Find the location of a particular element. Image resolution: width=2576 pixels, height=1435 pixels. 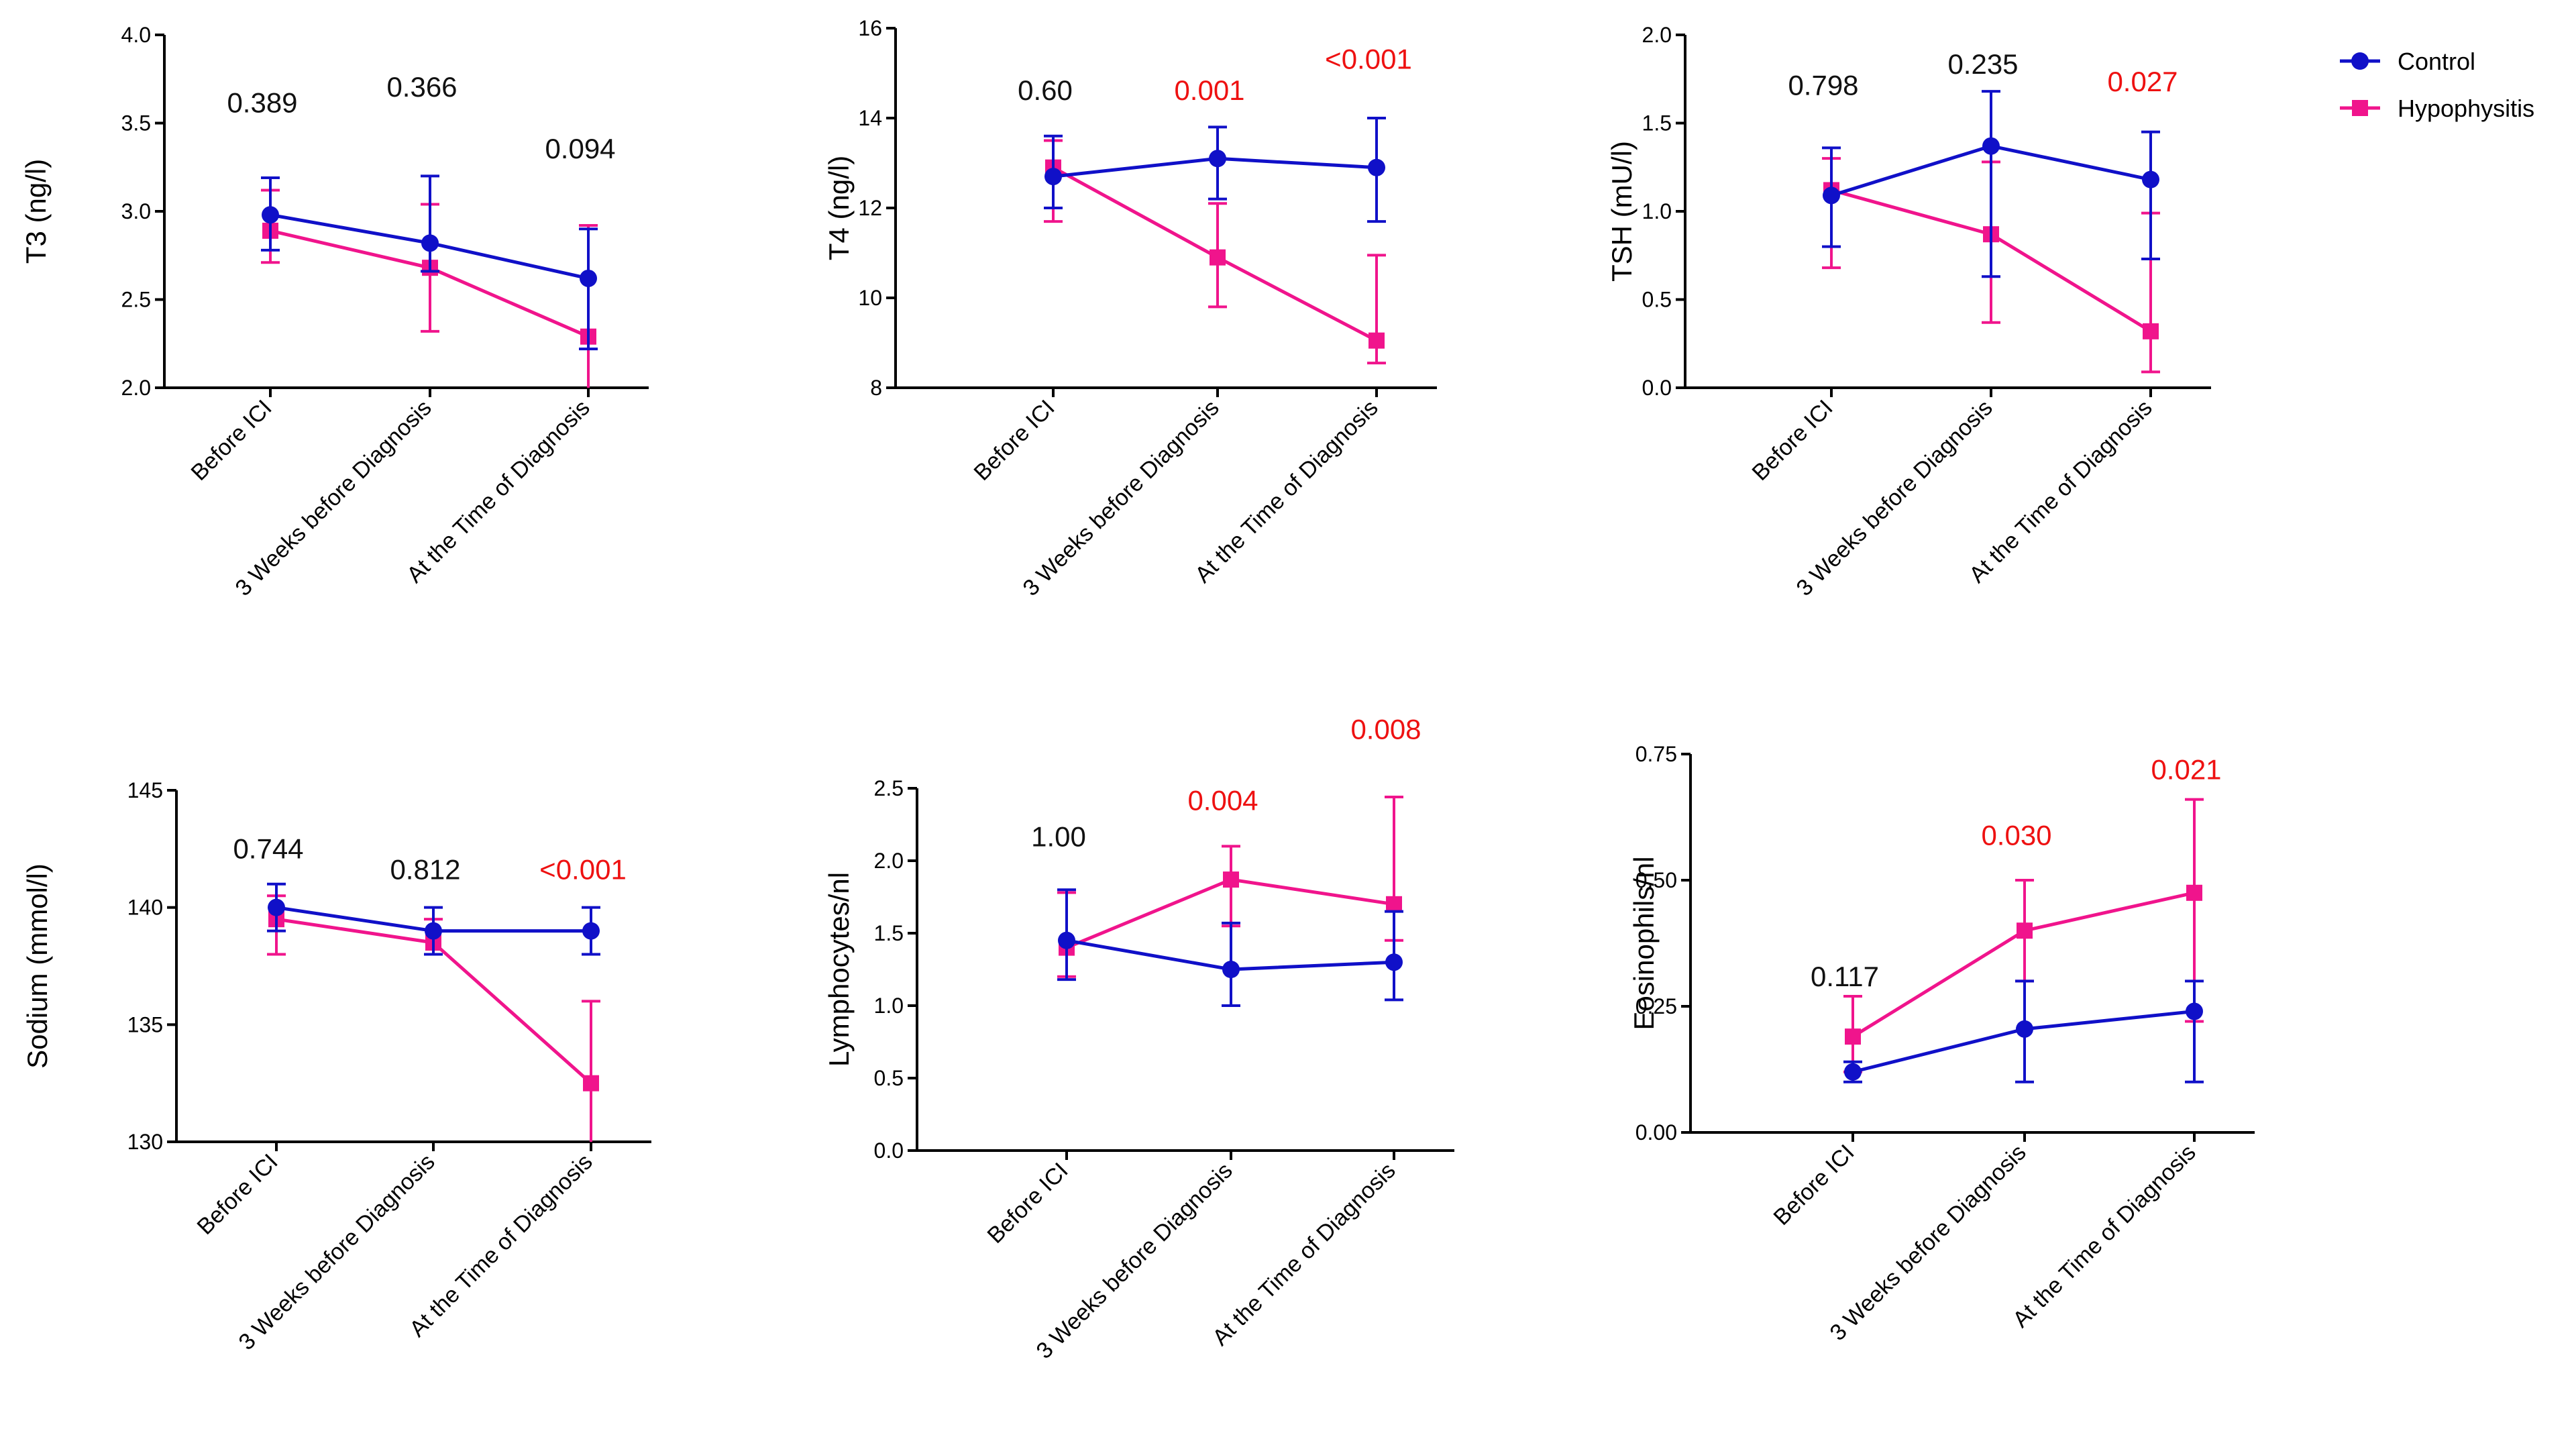

p-value-label: 0.389 is located at coordinates (262, 103).